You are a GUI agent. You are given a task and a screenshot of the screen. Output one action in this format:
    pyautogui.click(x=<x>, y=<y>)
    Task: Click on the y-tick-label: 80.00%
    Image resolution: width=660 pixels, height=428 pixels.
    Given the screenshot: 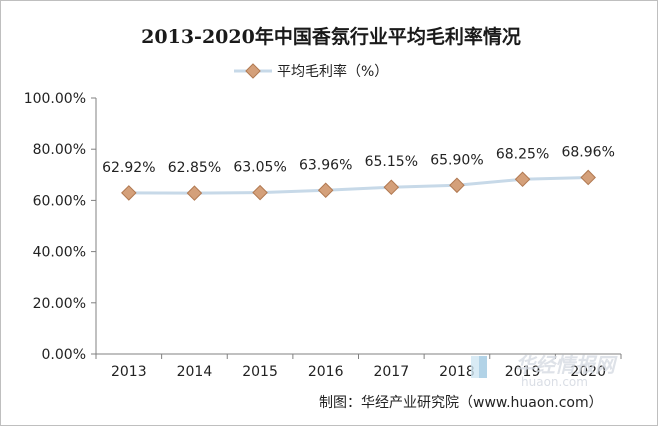 What is the action you would take?
    pyautogui.click(x=59, y=150)
    